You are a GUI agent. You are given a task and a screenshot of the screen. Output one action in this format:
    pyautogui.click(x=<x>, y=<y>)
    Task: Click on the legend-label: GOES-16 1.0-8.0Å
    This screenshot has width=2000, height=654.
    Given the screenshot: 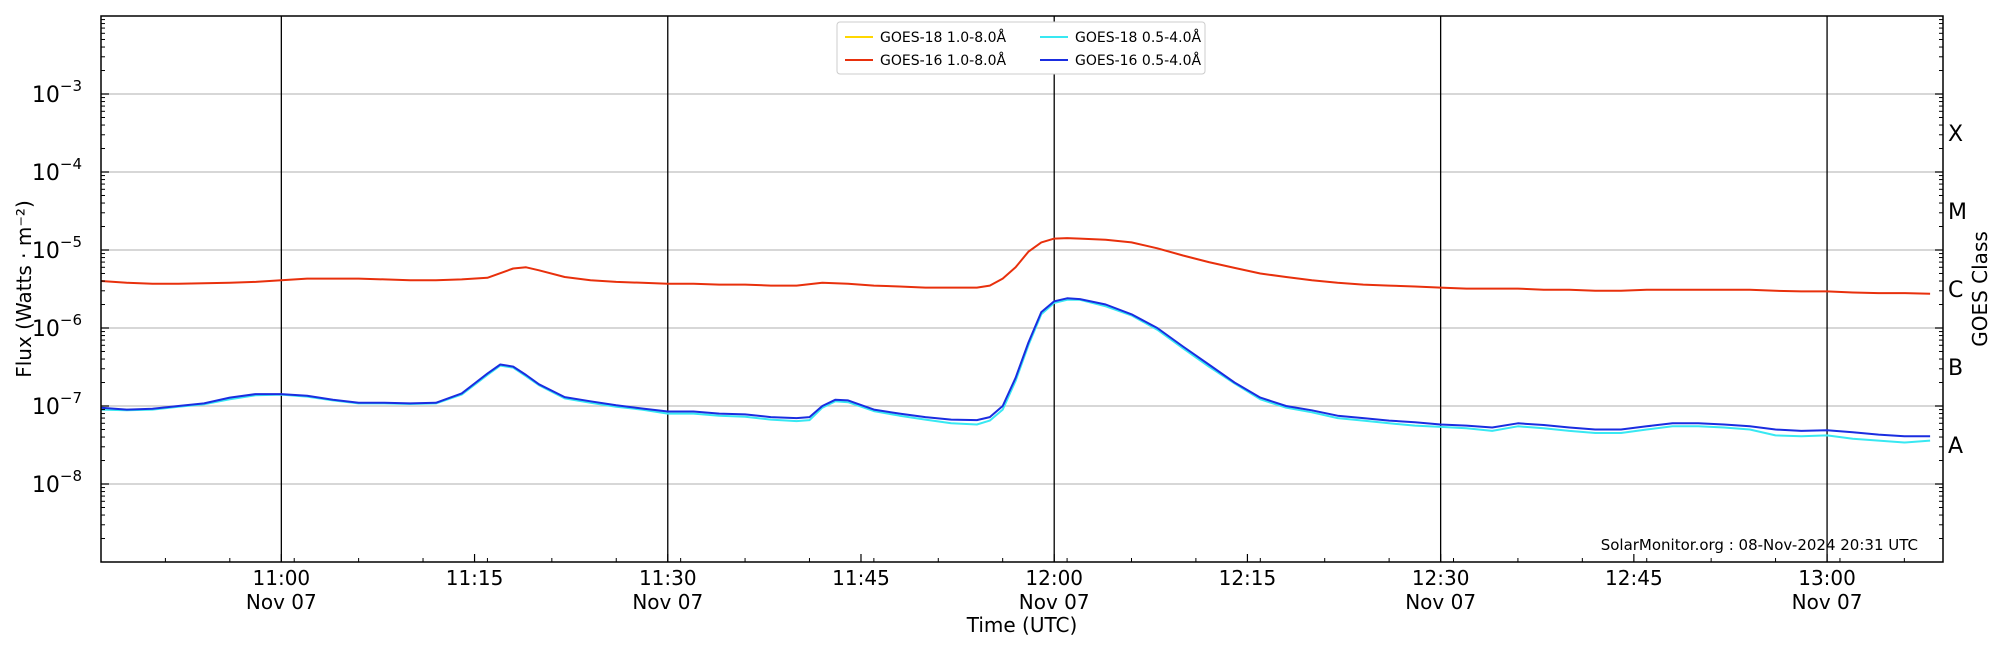 What is the action you would take?
    pyautogui.click(x=943, y=60)
    